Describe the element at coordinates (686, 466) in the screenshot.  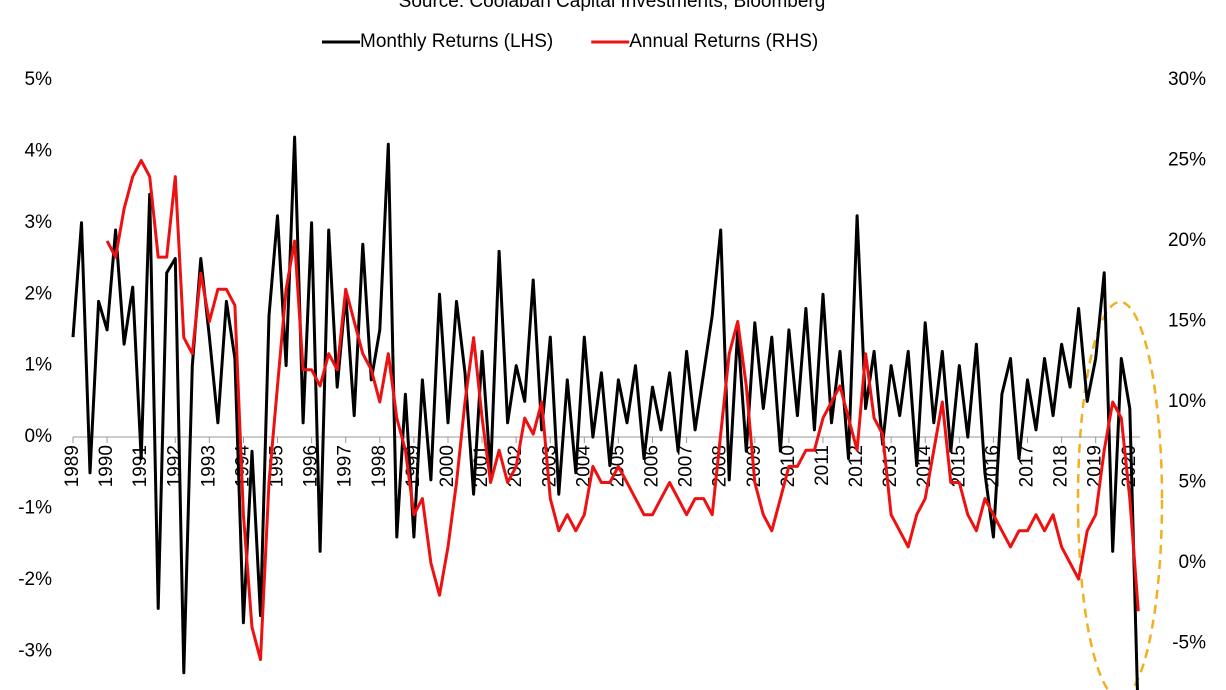
I see `x-tick-label: 2007` at that location.